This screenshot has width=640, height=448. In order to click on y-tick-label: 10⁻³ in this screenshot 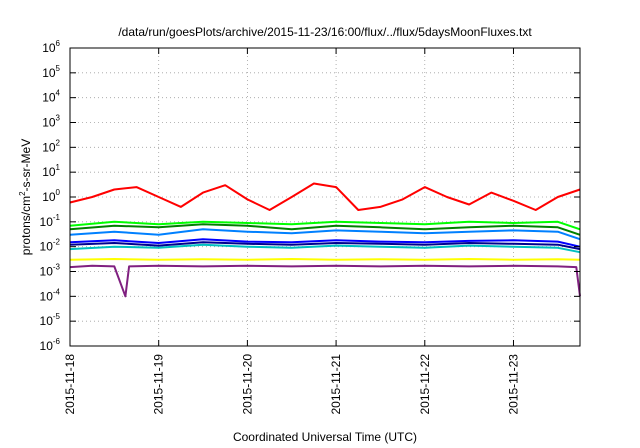, I will do `click(50, 271)`.